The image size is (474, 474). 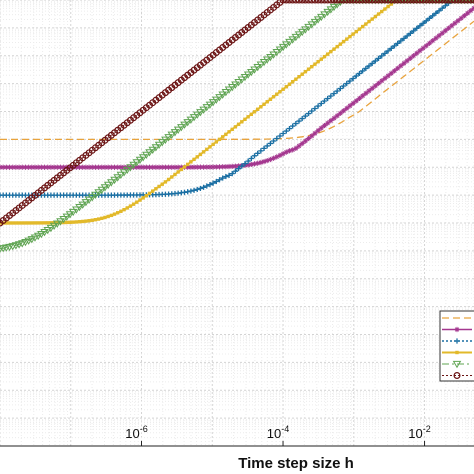 What do you see at coordinates (278, 432) in the screenshot?
I see `x-tick-label: 10-4` at bounding box center [278, 432].